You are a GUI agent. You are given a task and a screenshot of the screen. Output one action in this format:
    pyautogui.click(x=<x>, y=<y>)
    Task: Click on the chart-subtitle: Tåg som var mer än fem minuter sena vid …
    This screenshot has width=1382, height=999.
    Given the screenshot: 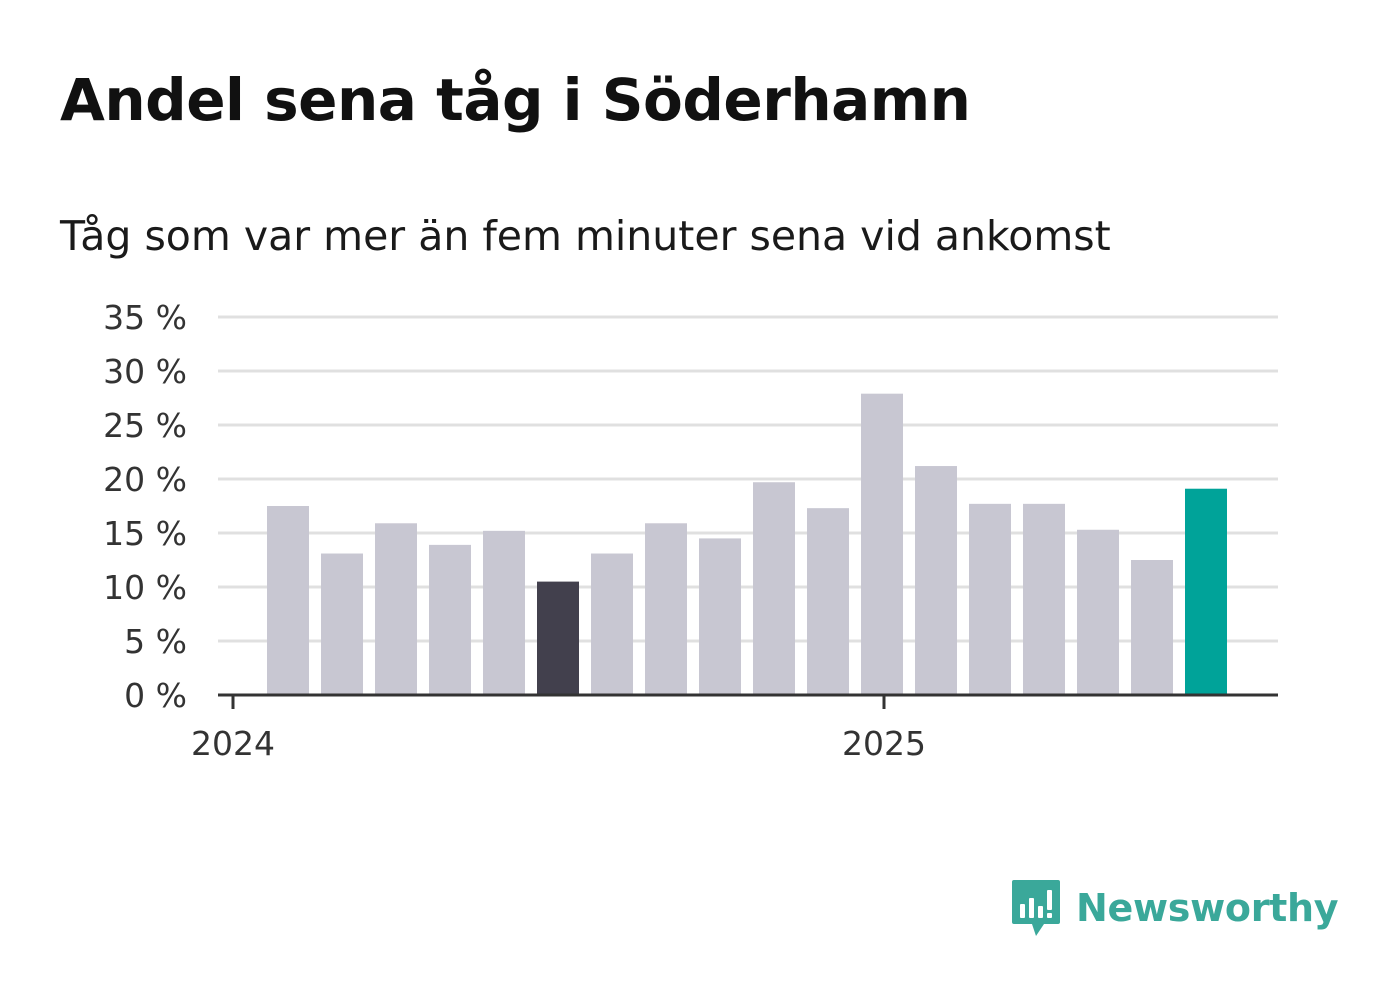 What is the action you would take?
    pyautogui.click(x=585, y=236)
    